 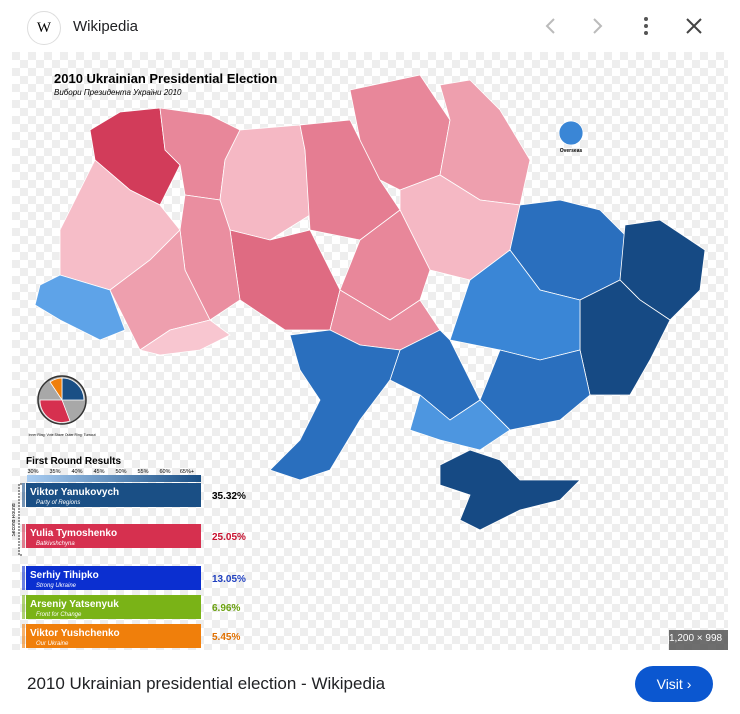 I want to click on close, so click(x=694, y=26).